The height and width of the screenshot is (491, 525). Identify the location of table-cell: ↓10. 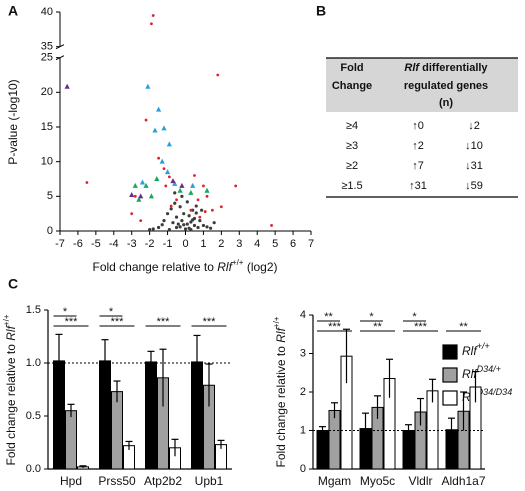
(474, 146).